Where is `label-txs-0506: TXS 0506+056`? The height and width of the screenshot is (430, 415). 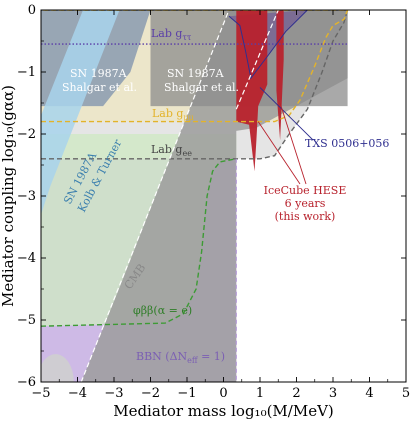
label-txs-0506: TXS 0506+056 is located at coordinates (347, 143).